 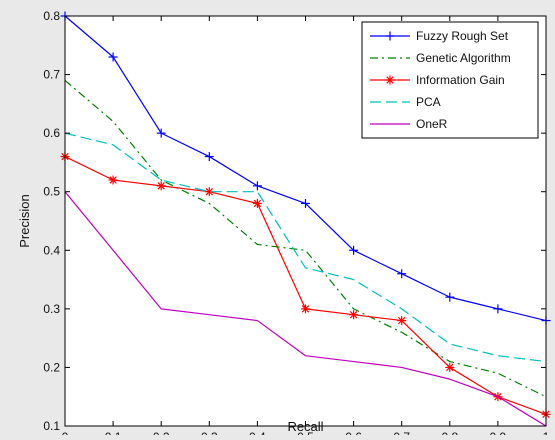 I want to click on y-tick-label: 0.4, so click(x=51, y=250).